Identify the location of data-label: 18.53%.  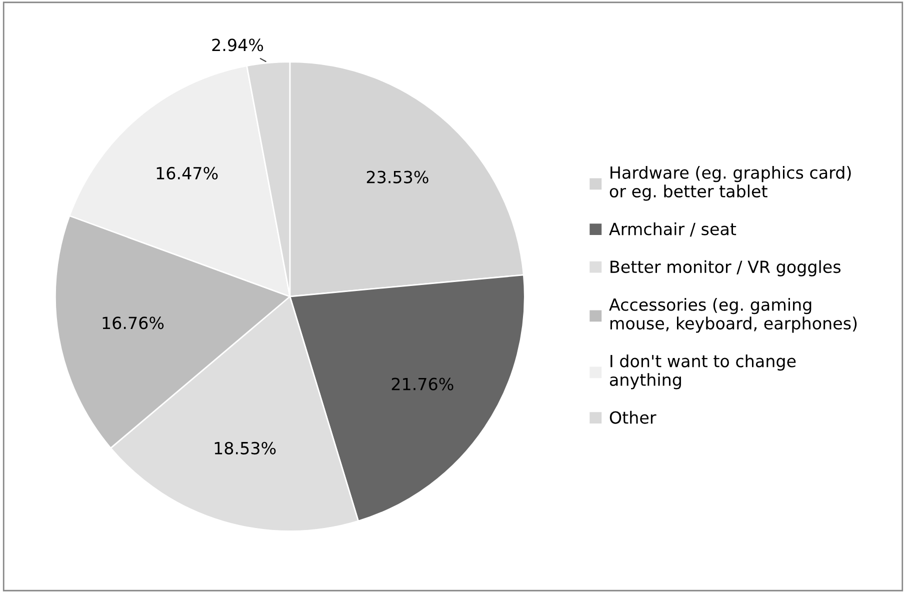
(245, 448).